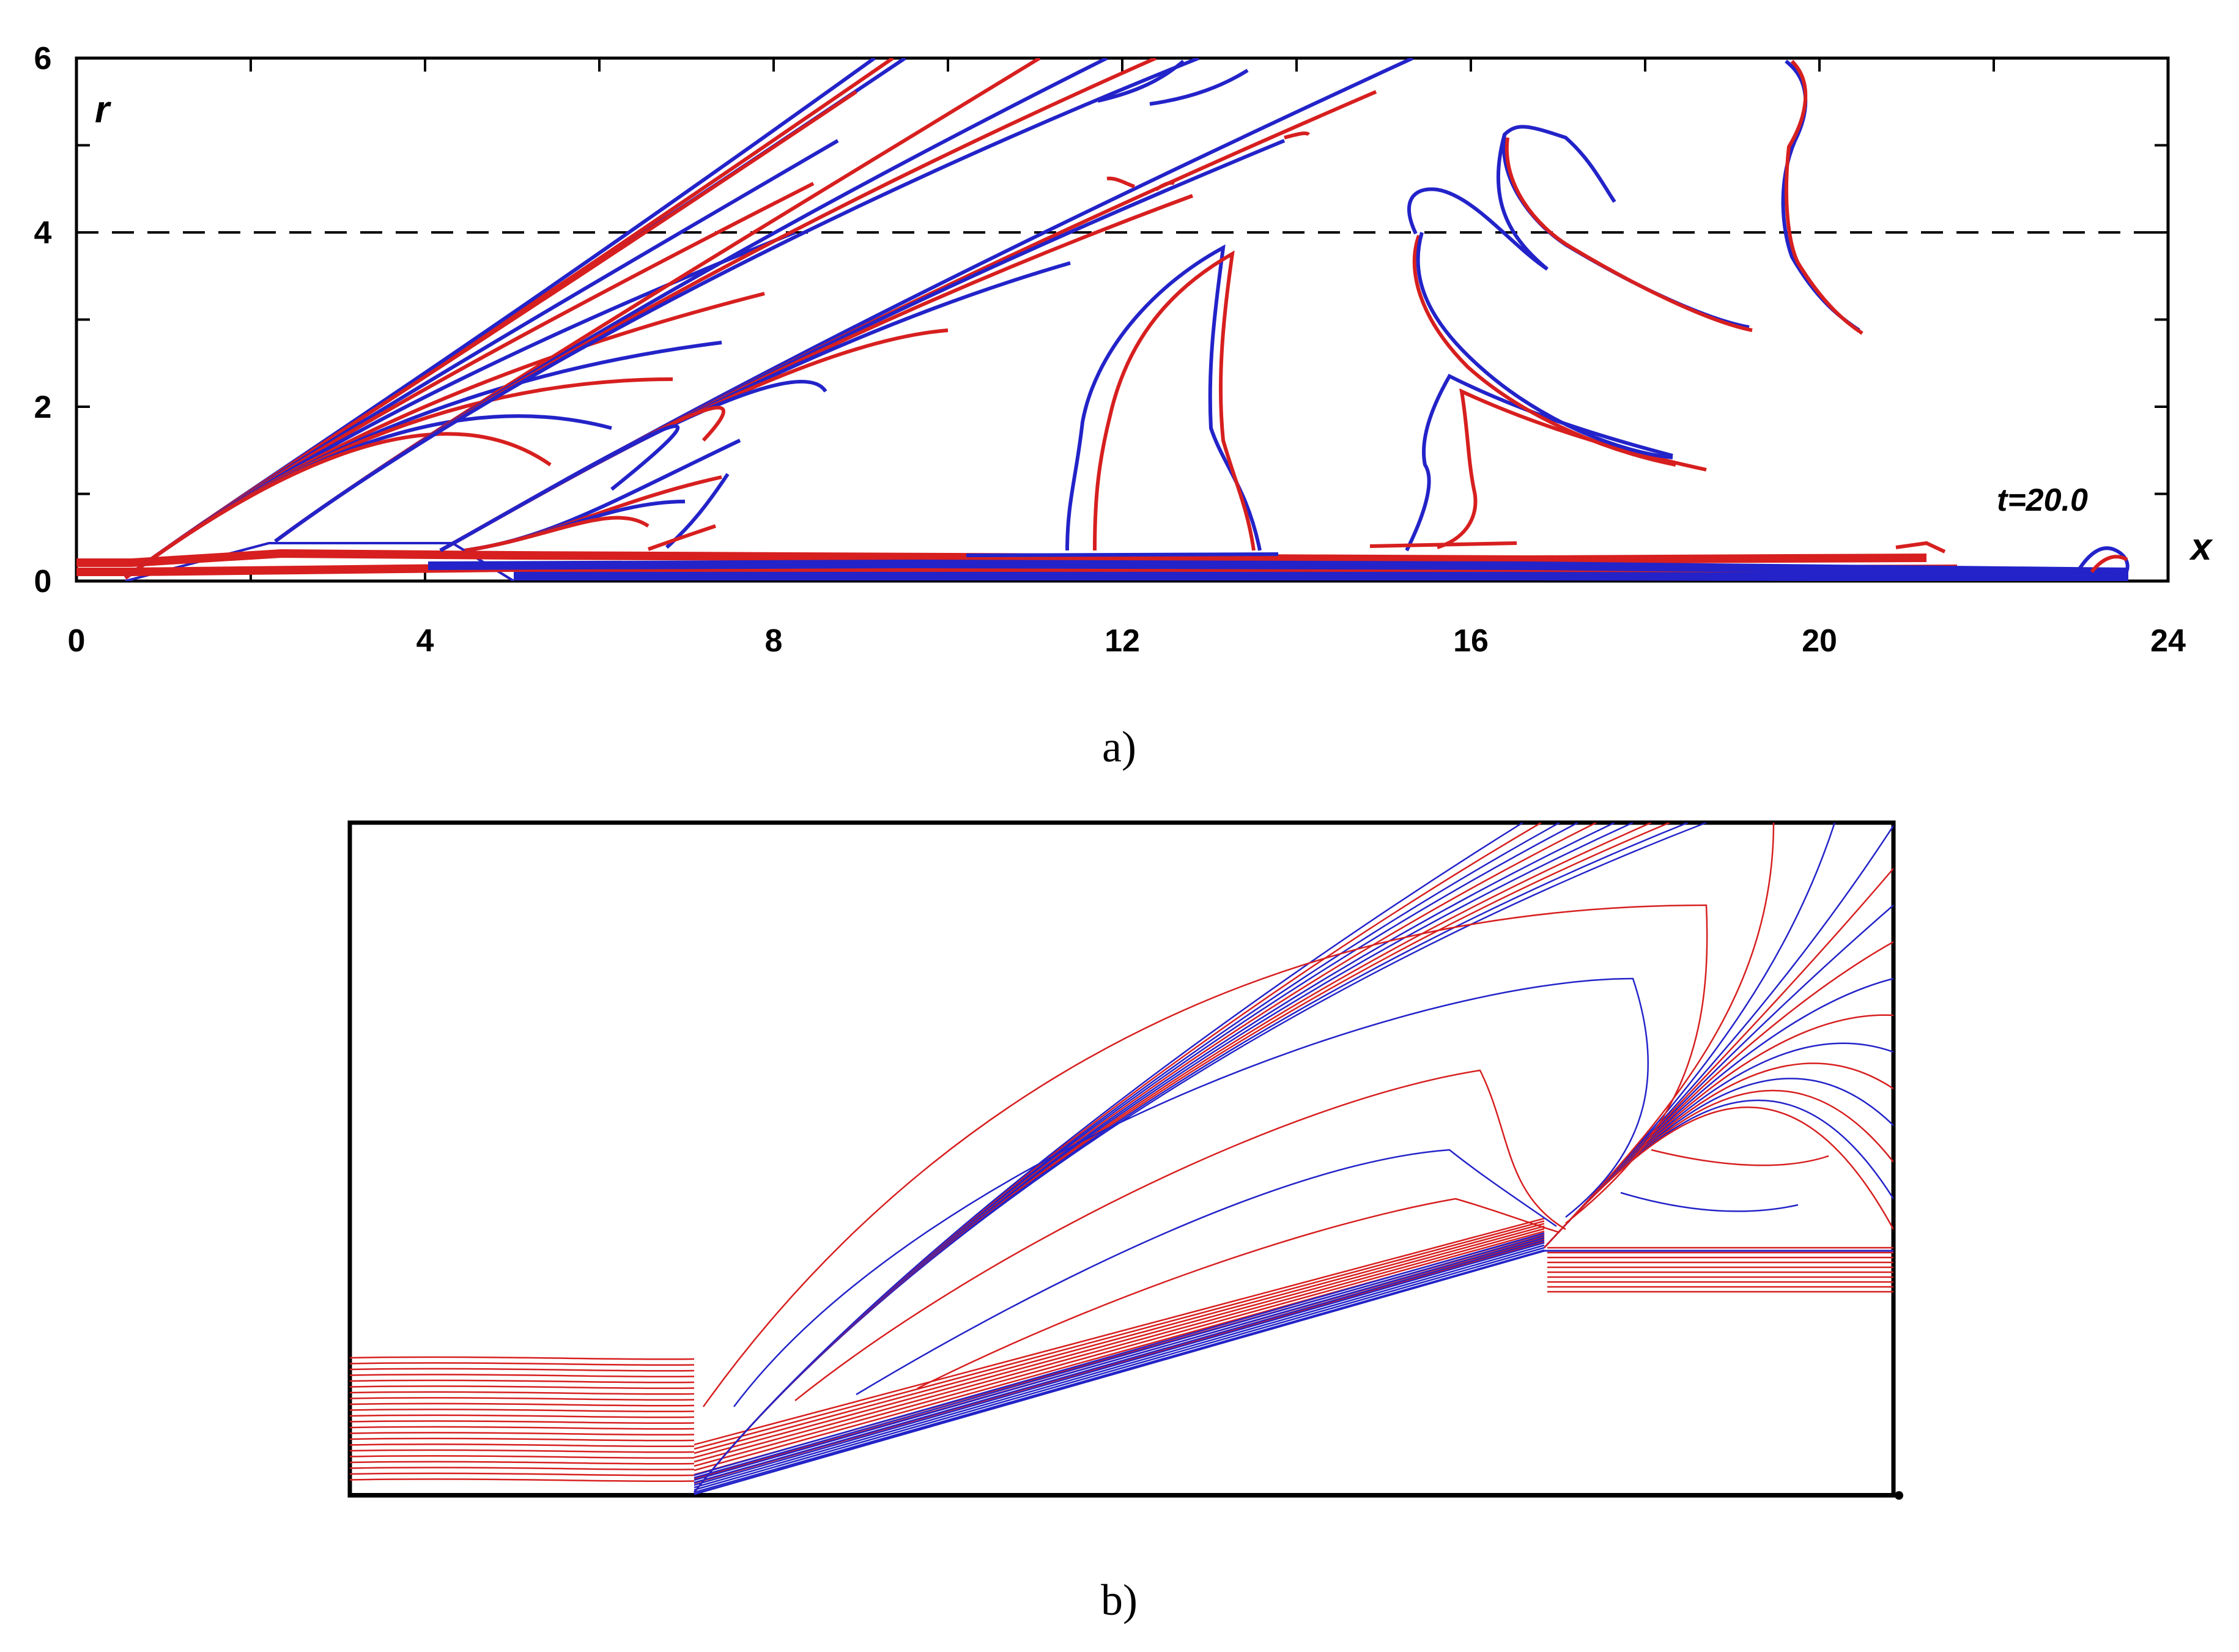 The height and width of the screenshot is (1652, 2239). I want to click on x-tick-label: 0, so click(77, 641).